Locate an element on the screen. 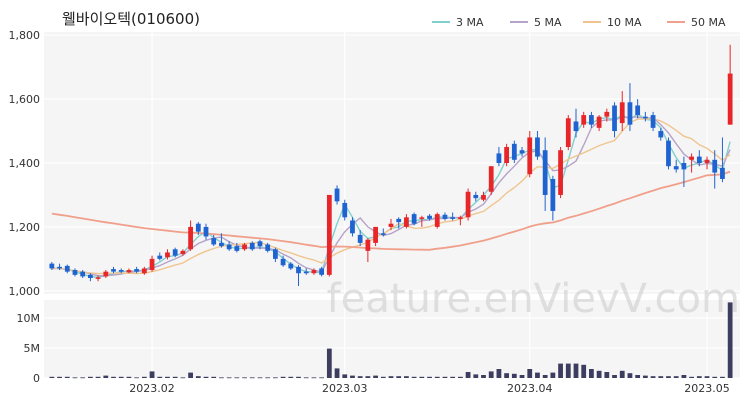 The width and height of the screenshot is (750, 400). volume-tick-label: 0 is located at coordinates (36, 378).